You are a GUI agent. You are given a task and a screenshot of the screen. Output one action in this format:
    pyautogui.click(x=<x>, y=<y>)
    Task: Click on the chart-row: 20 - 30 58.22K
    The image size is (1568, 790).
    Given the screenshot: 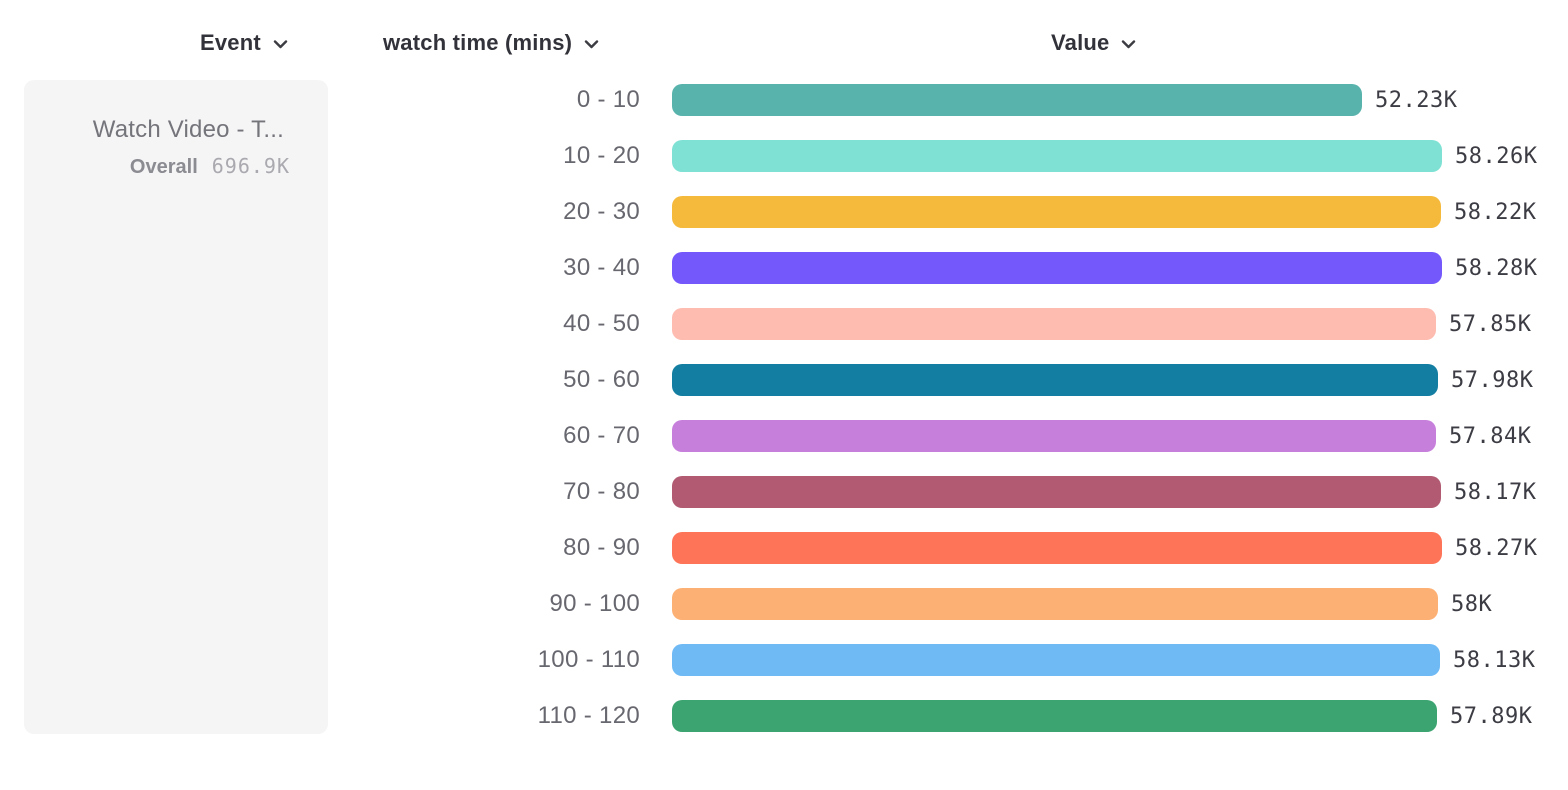 What is the action you would take?
    pyautogui.click(x=784, y=212)
    